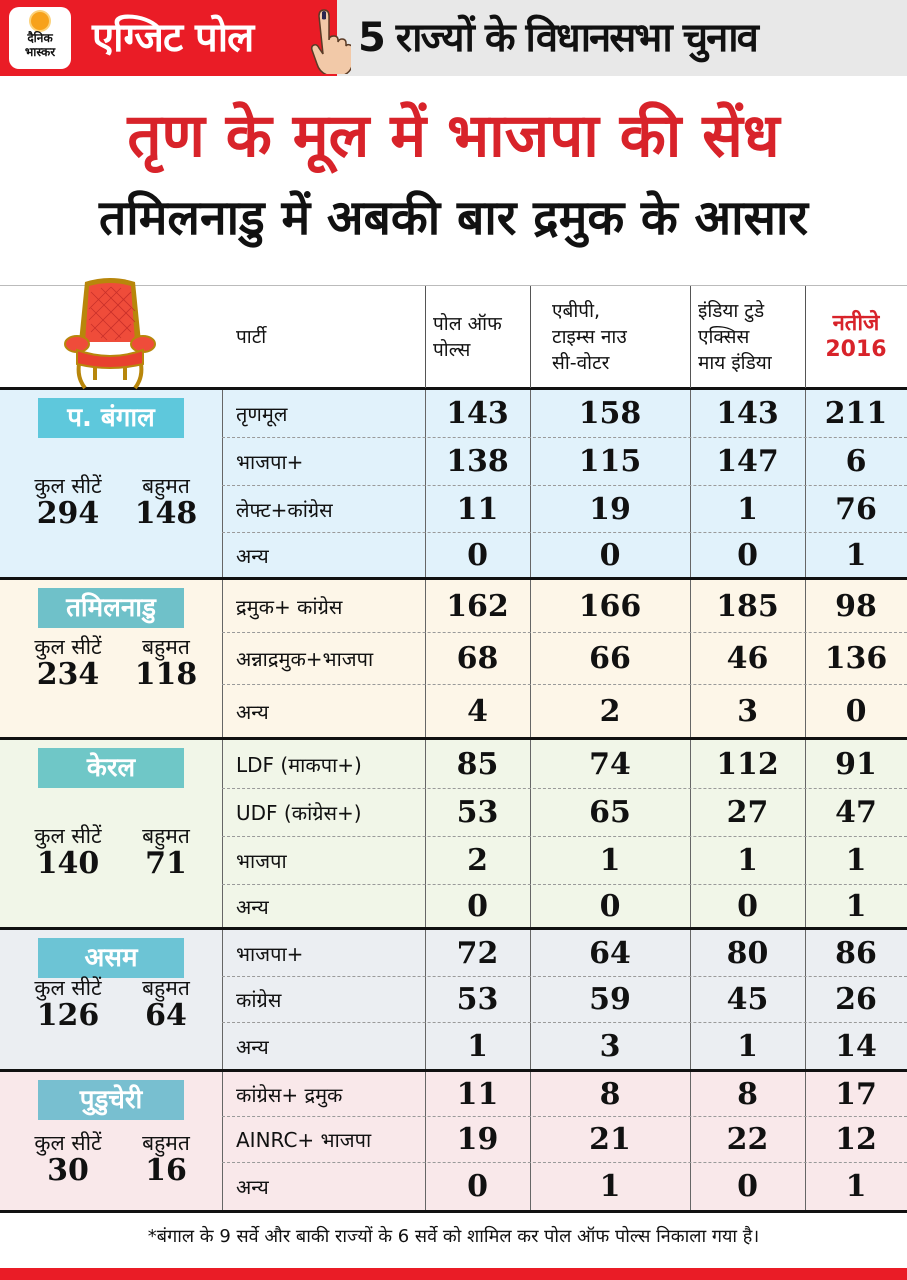 This screenshot has height=1280, width=907. Describe the element at coordinates (111, 768) in the screenshot. I see `state-name-badge: केरल` at that location.